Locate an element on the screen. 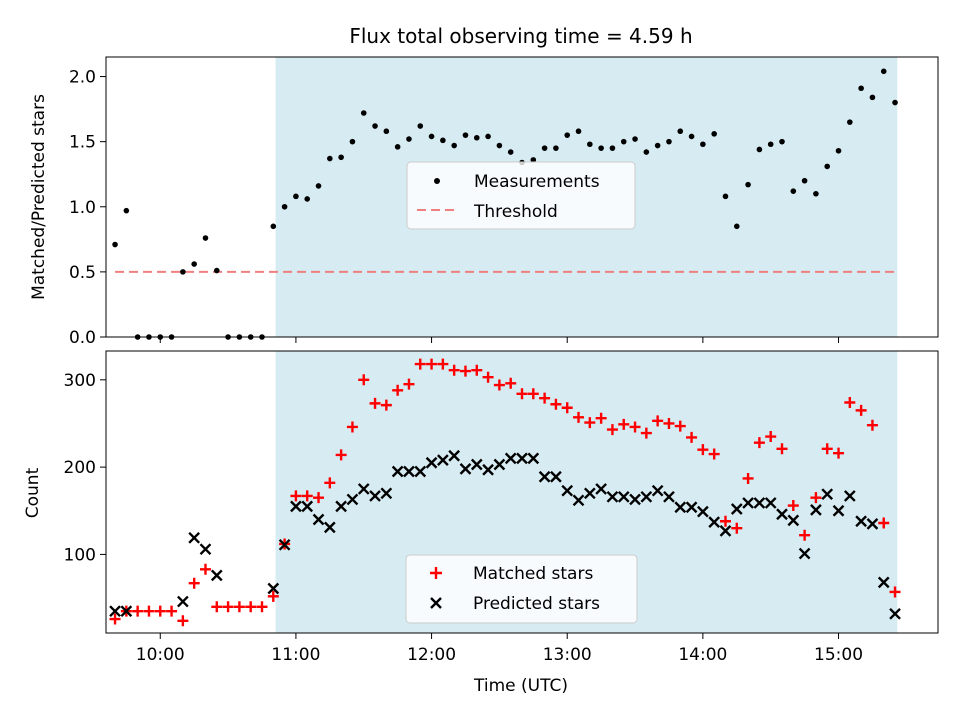  bottom-y-axis-label: Count is located at coordinates (33, 492).